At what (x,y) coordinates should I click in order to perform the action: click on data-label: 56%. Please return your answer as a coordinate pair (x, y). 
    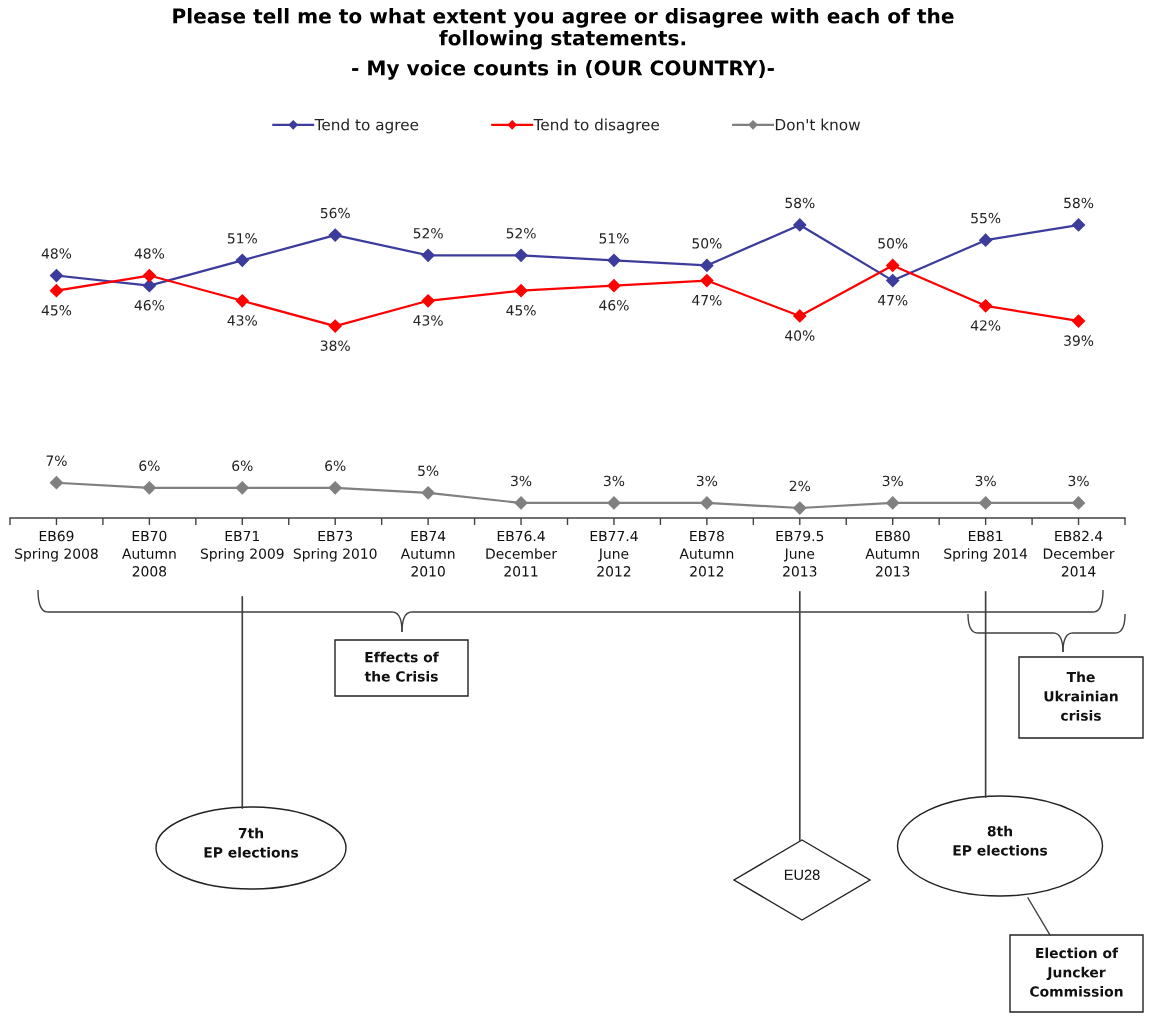
    Looking at the image, I should click on (335, 213).